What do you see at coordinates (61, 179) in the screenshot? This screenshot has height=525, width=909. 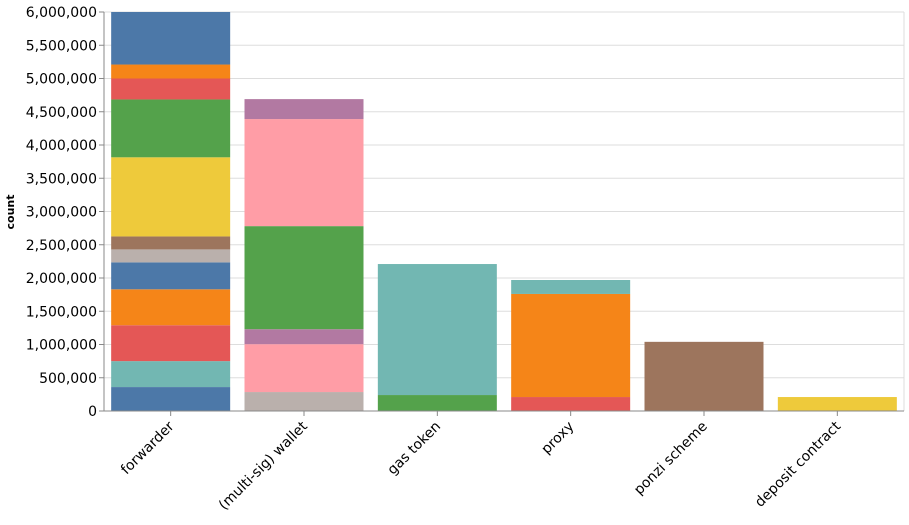 I see `y-tick-label: 3,500,000` at bounding box center [61, 179].